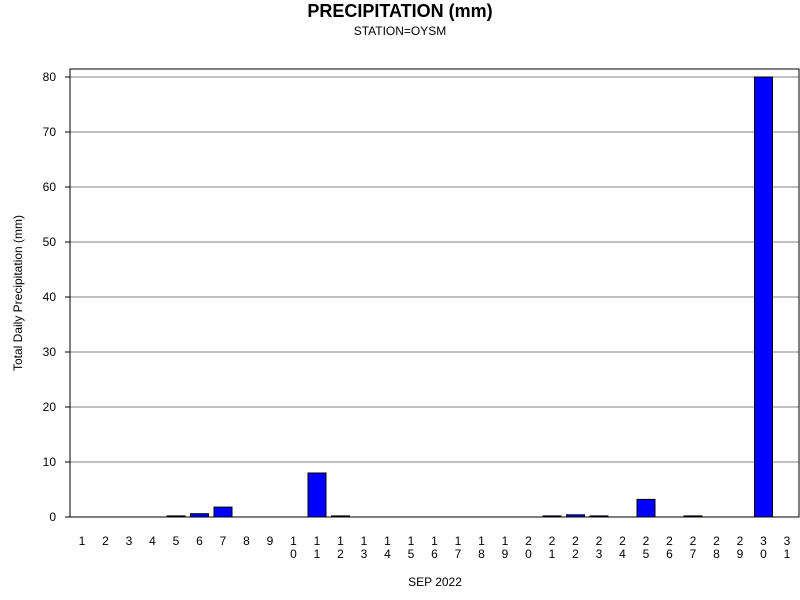  What do you see at coordinates (82, 541) in the screenshot?
I see `x-tick-label: 1` at bounding box center [82, 541].